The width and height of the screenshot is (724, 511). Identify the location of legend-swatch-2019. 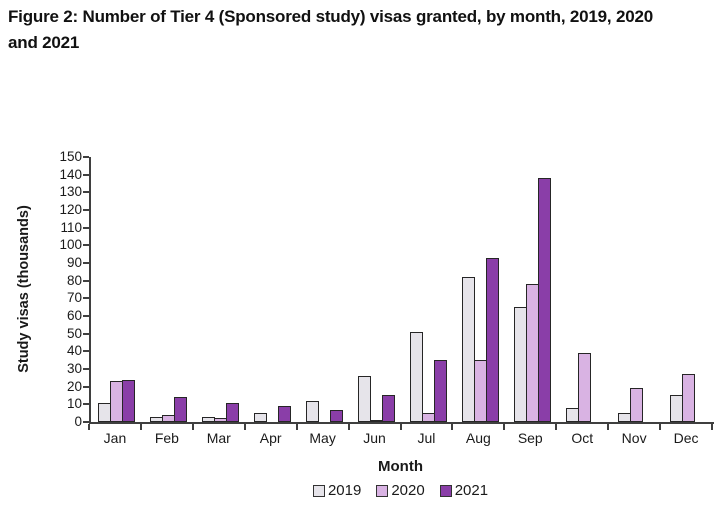
(318, 490).